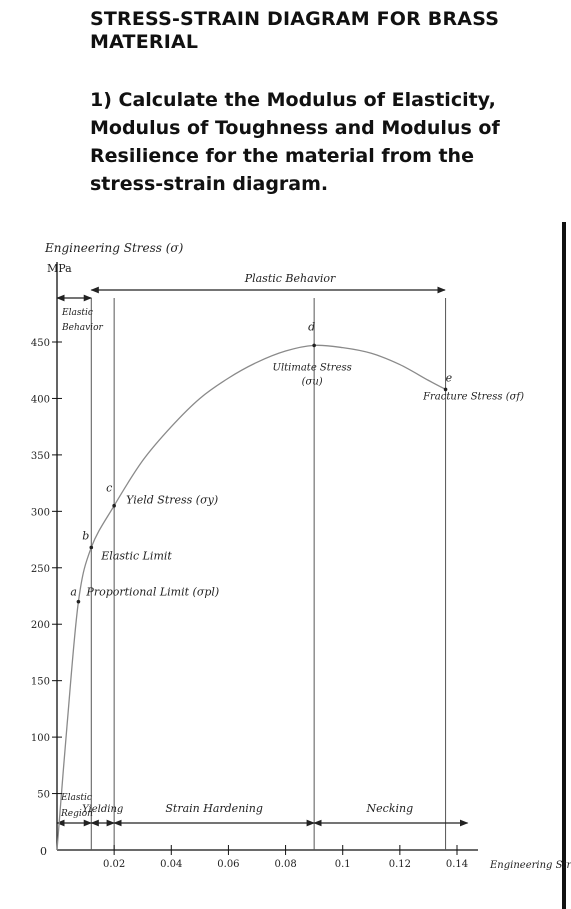 Image resolution: width=571 pixels, height=909 pixels. I want to click on point-d-marker, so click(314, 345).